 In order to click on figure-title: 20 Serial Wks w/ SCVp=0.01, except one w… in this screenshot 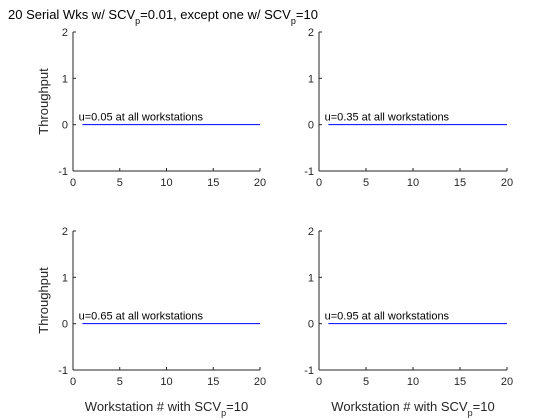, I will do `click(163, 16)`.